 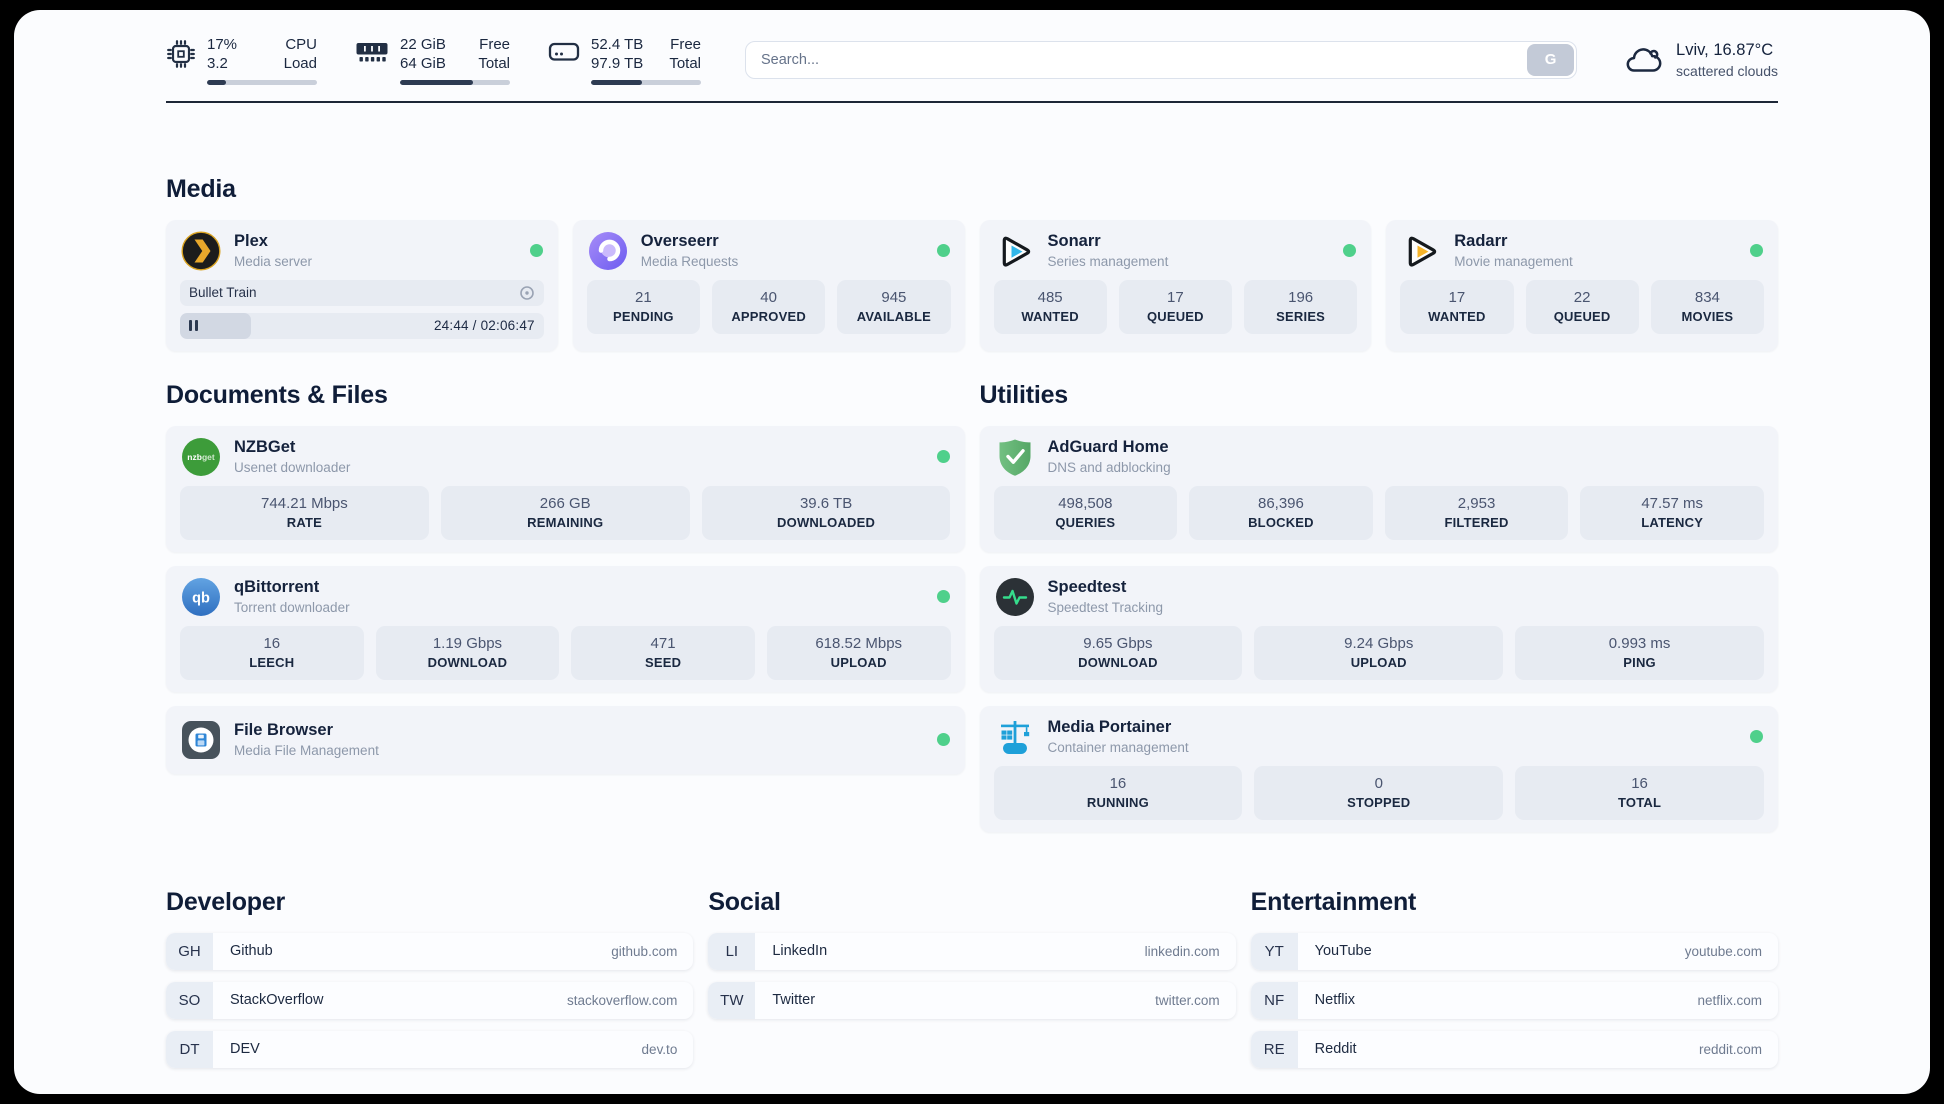 What do you see at coordinates (262, 82) in the screenshot?
I see `cpu-progress-bar` at bounding box center [262, 82].